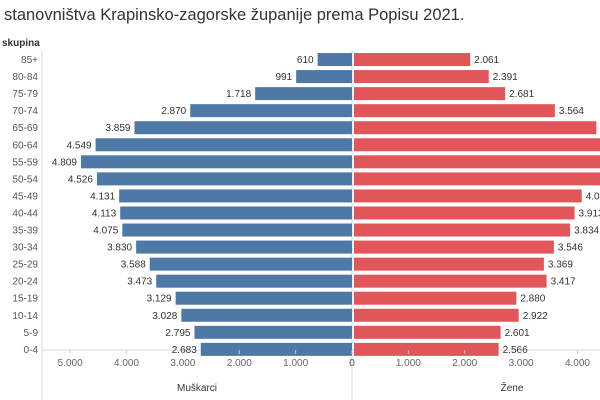 The width and height of the screenshot is (600, 400). Describe the element at coordinates (21, 43) in the screenshot. I see `row-header: skupina` at that location.